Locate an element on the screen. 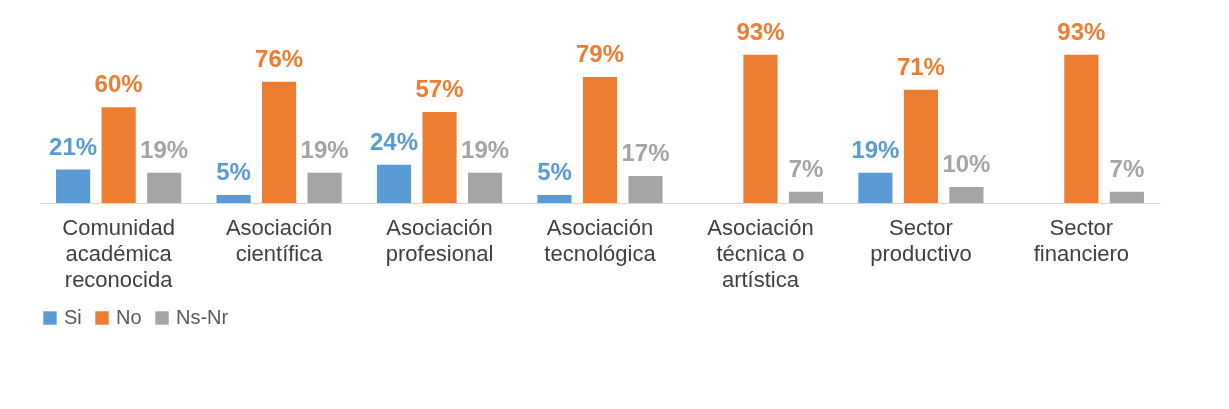  x-tick-label: Comunidad académica reconocida is located at coordinates (118, 253).